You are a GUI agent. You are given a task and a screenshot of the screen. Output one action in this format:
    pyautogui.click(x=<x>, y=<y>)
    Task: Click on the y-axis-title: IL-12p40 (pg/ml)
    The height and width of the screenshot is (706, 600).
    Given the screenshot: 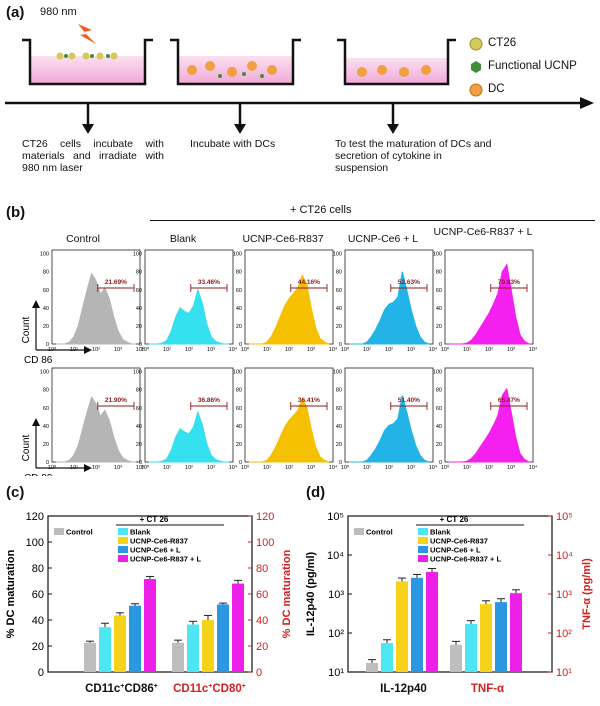 What is the action you would take?
    pyautogui.click(x=311, y=593)
    